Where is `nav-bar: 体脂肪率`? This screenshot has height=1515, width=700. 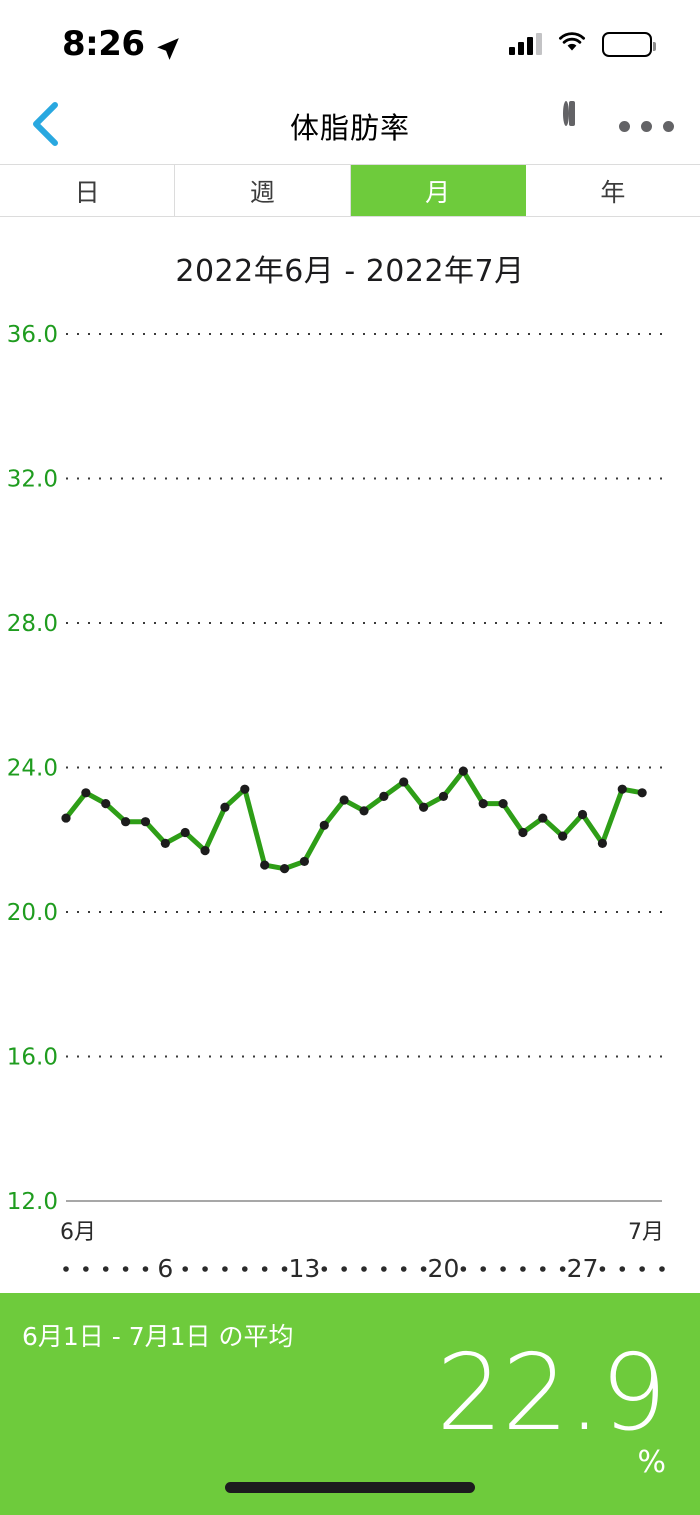 nav-bar: 体脂肪率 is located at coordinates (350, 126).